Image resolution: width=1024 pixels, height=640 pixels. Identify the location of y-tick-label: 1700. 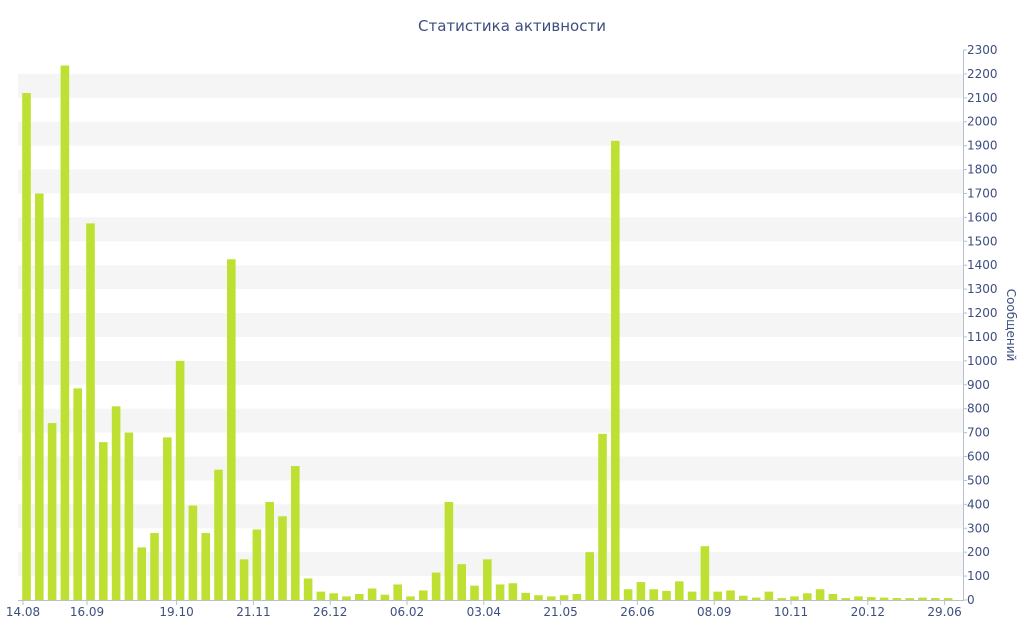
(982, 193).